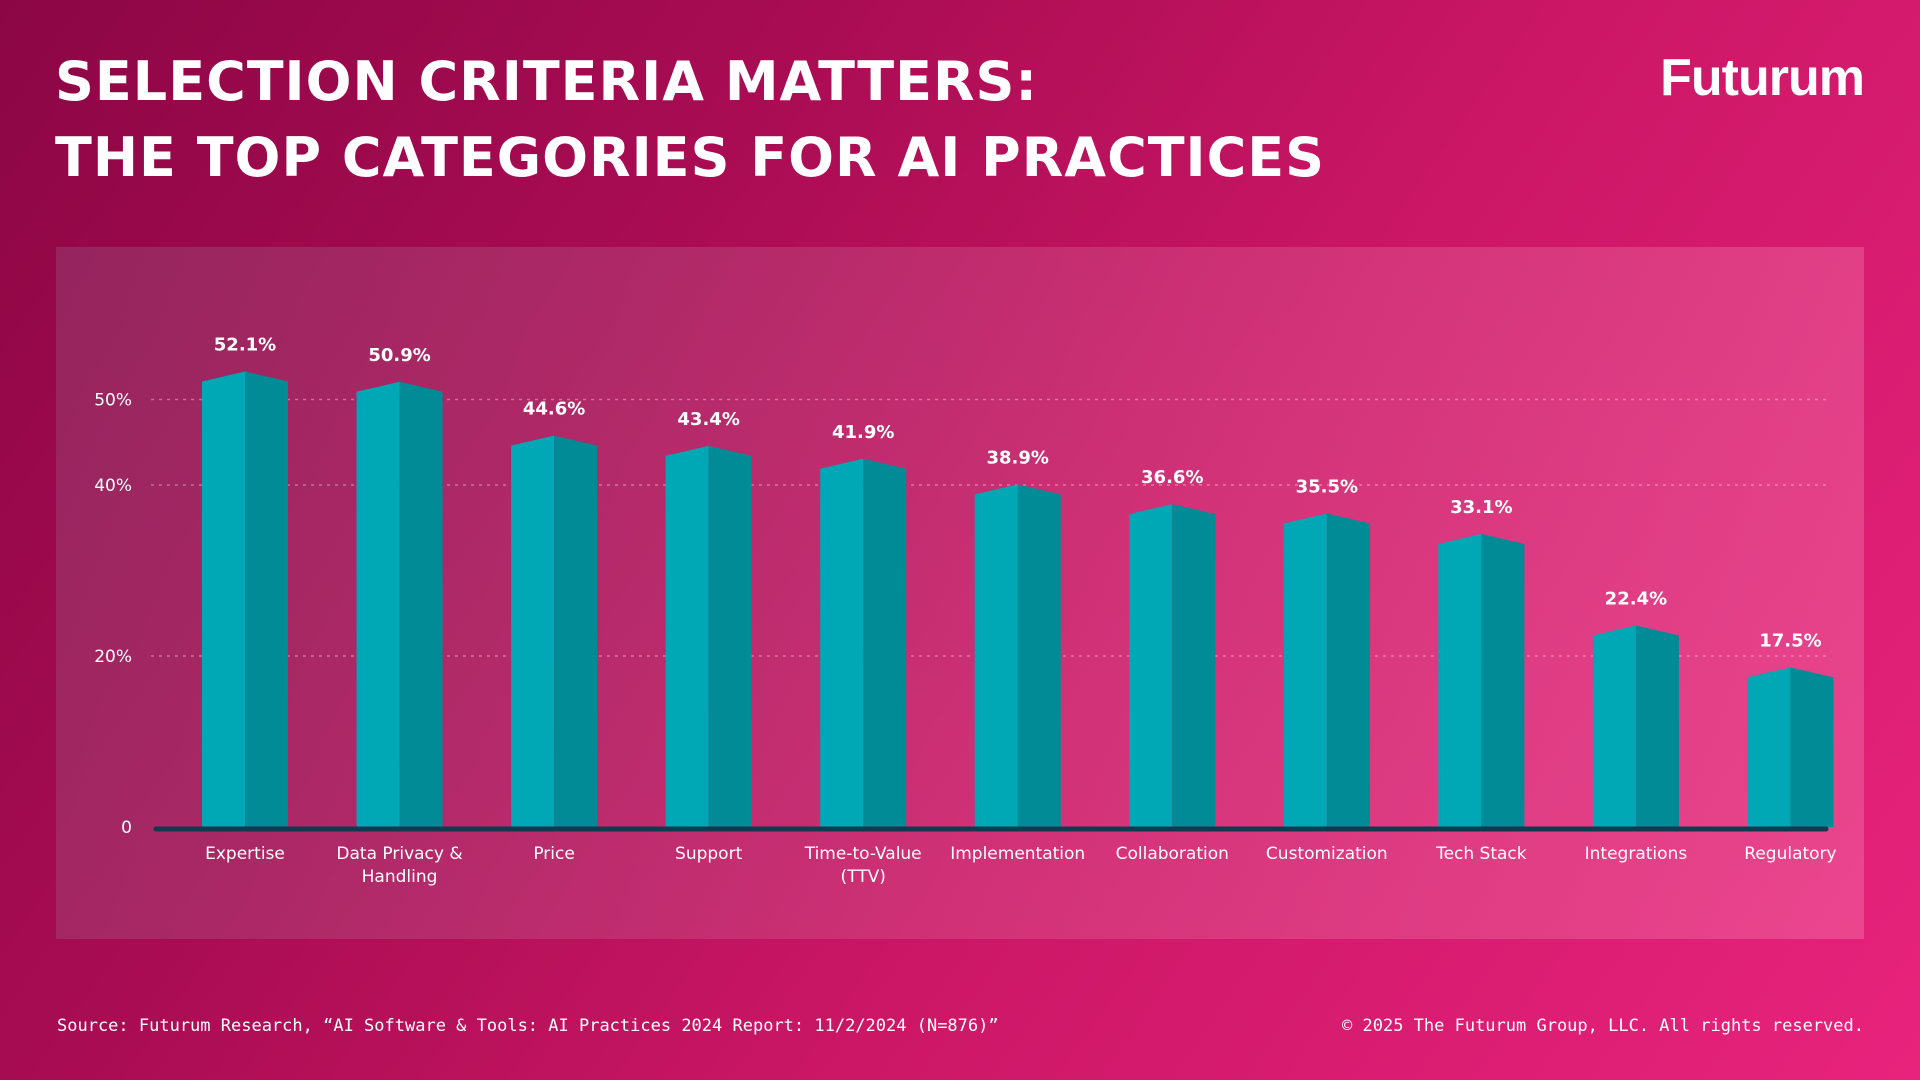  Describe the element at coordinates (708, 419) in the screenshot. I see `value-label: 43.4%` at that location.